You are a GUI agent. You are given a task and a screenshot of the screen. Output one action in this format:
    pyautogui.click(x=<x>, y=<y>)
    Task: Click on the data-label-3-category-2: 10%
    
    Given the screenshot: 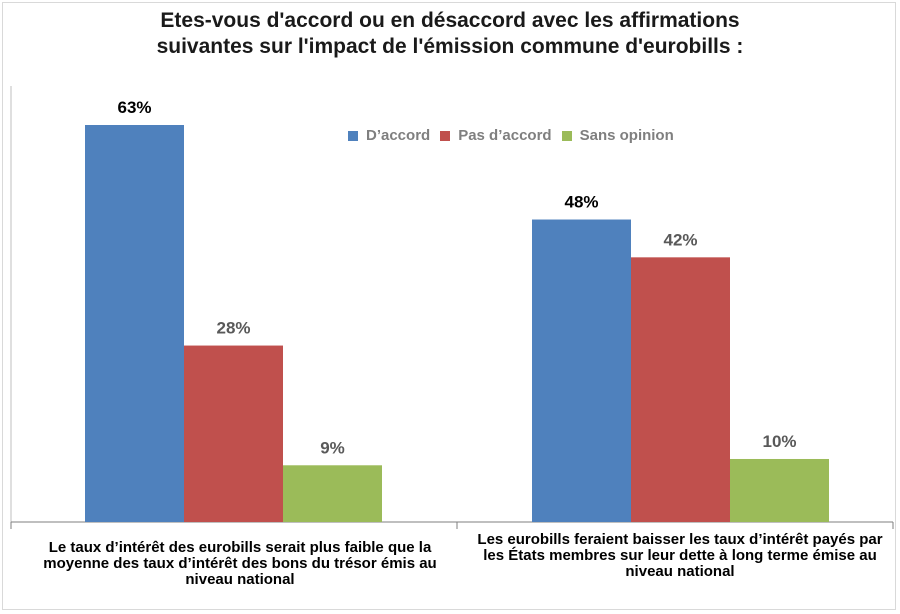 What is the action you would take?
    pyautogui.click(x=779, y=441)
    